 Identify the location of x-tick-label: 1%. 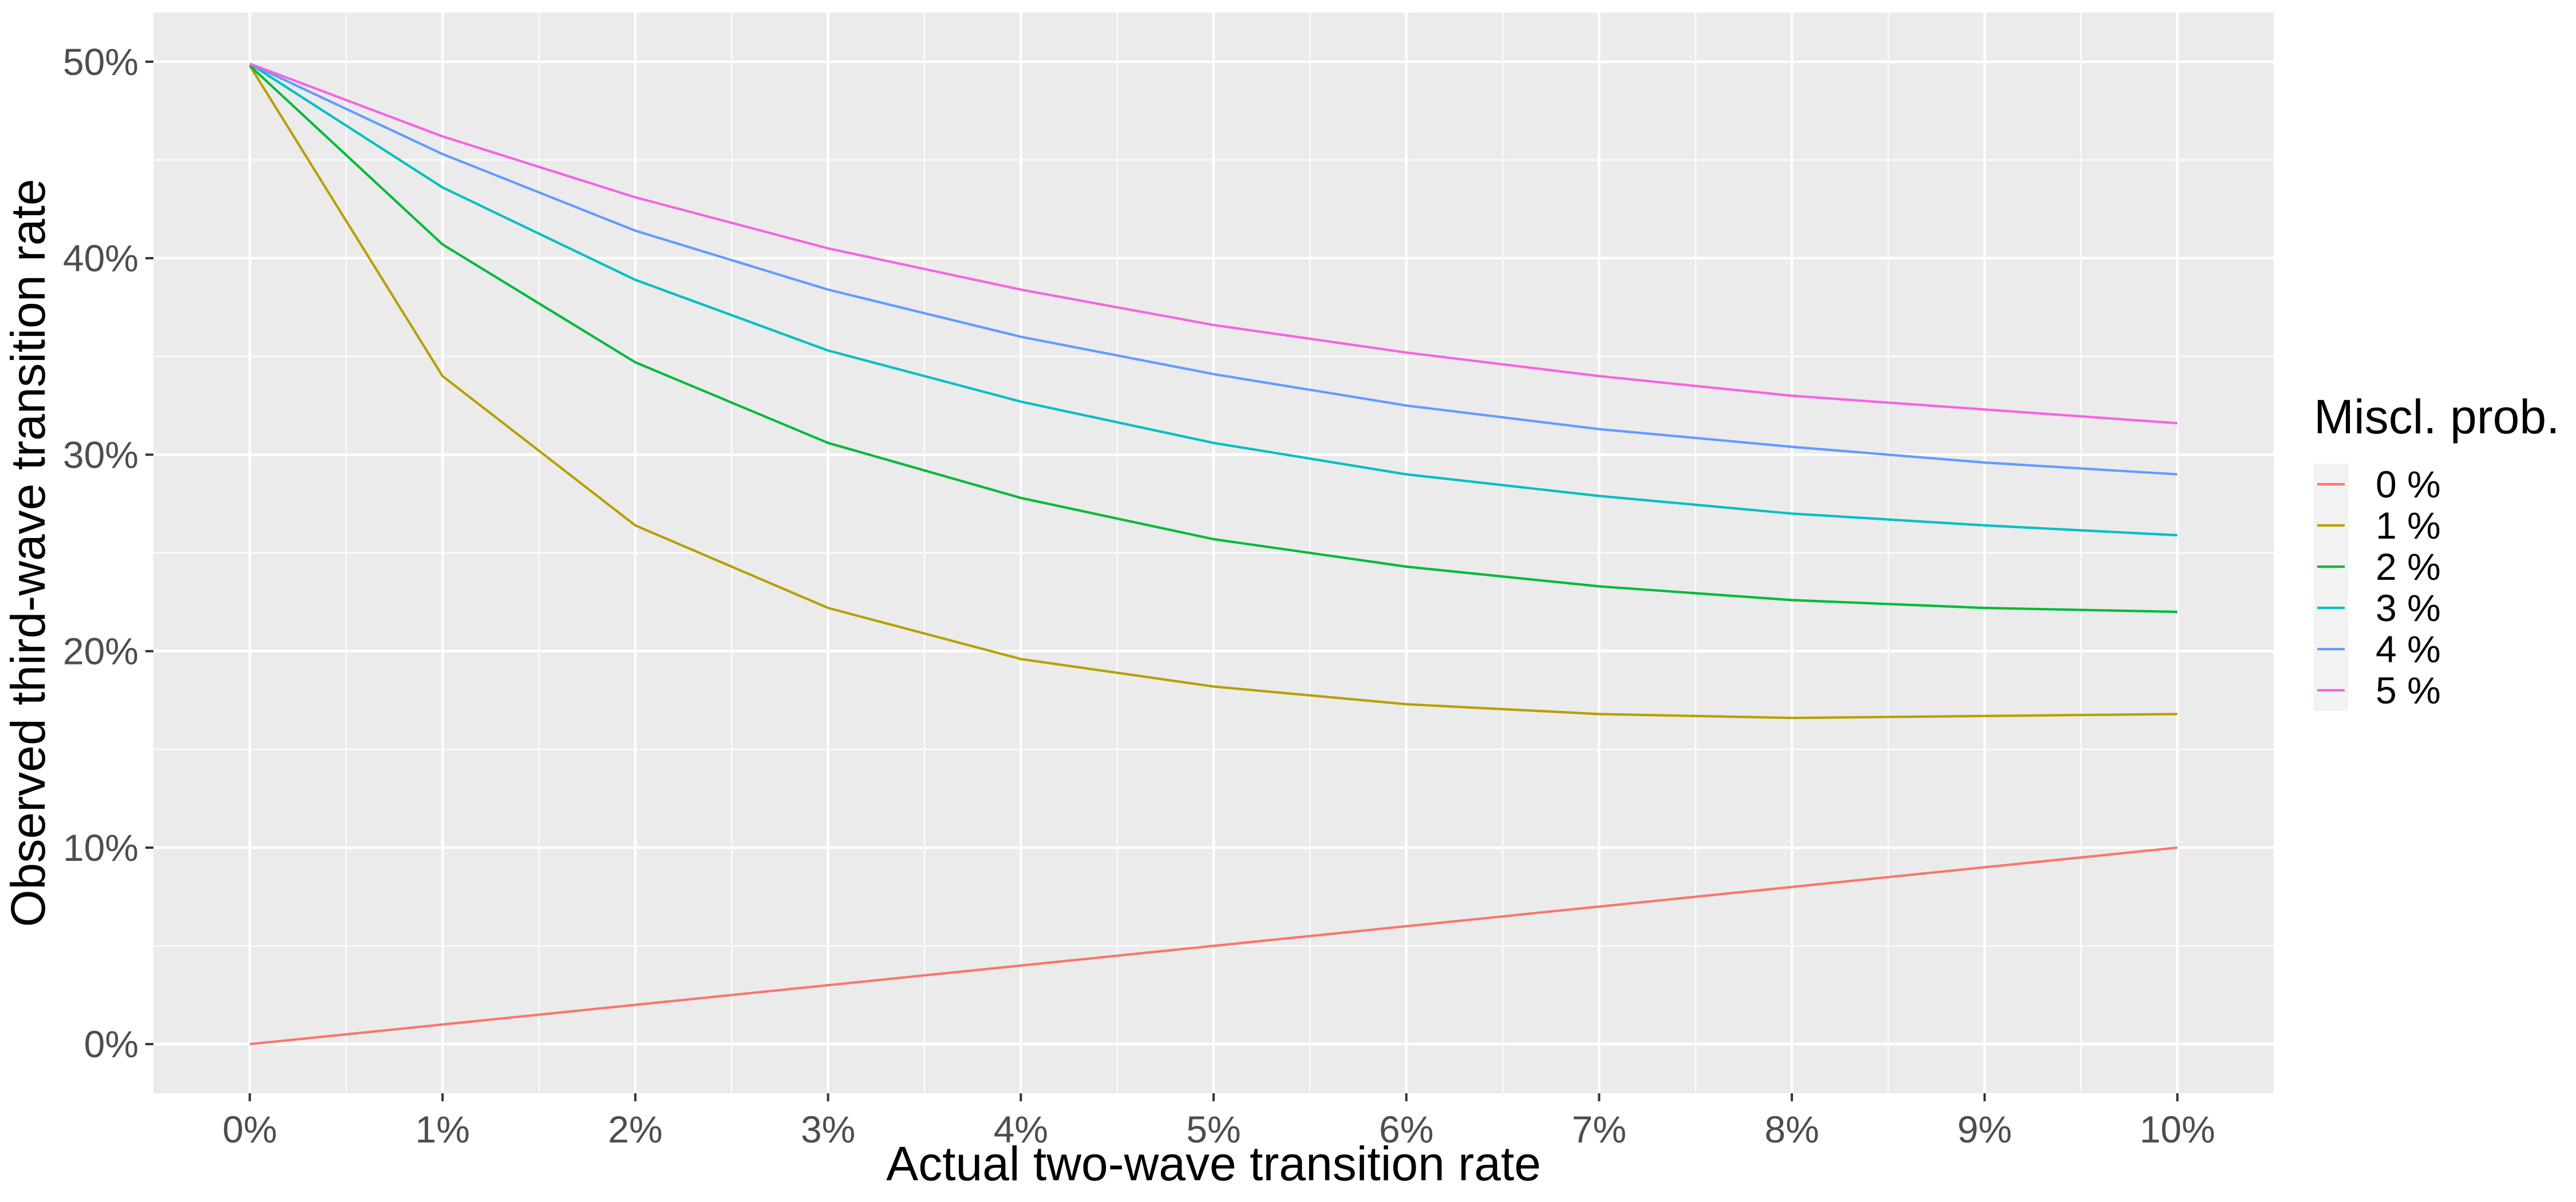
(442, 1129).